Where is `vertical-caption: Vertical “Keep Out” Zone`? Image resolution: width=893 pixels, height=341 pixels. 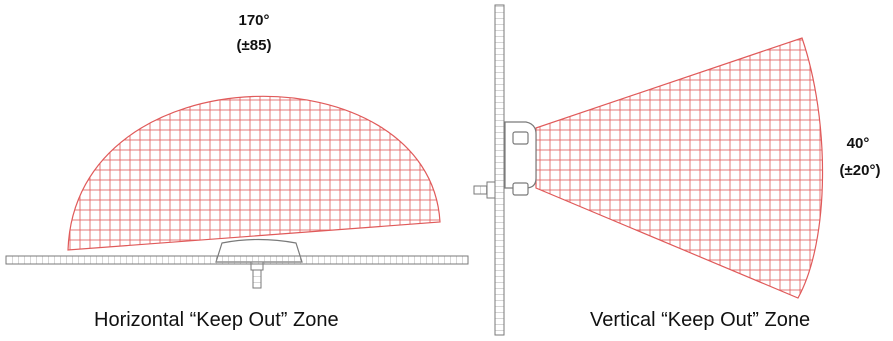 vertical-caption: Vertical “Keep Out” Zone is located at coordinates (700, 320).